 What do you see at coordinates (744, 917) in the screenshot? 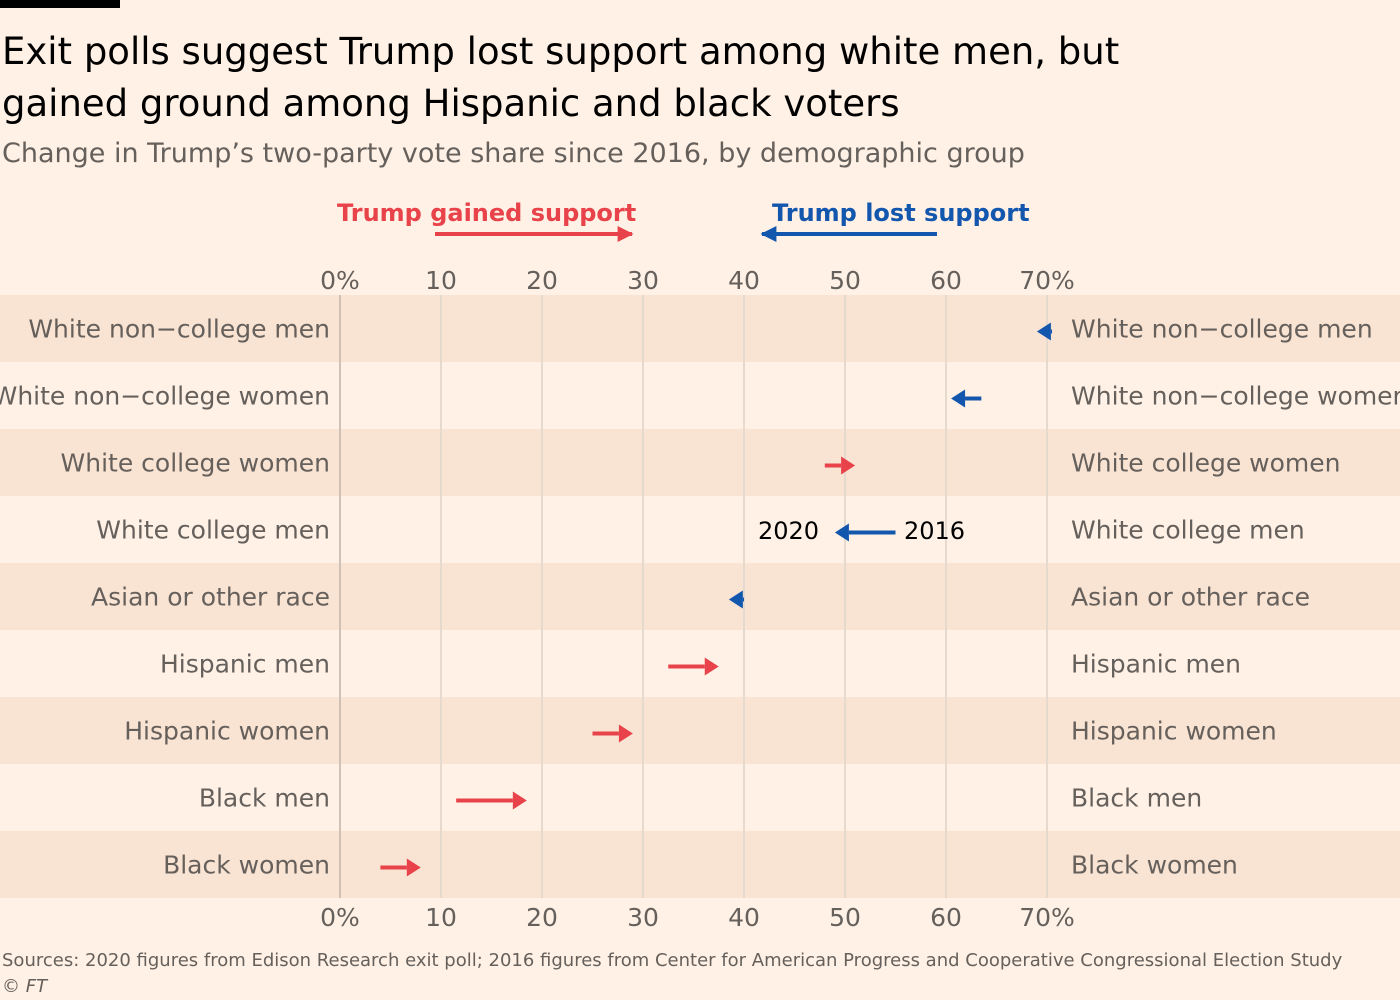
I see `x-tick-label-bottom: 40` at bounding box center [744, 917].